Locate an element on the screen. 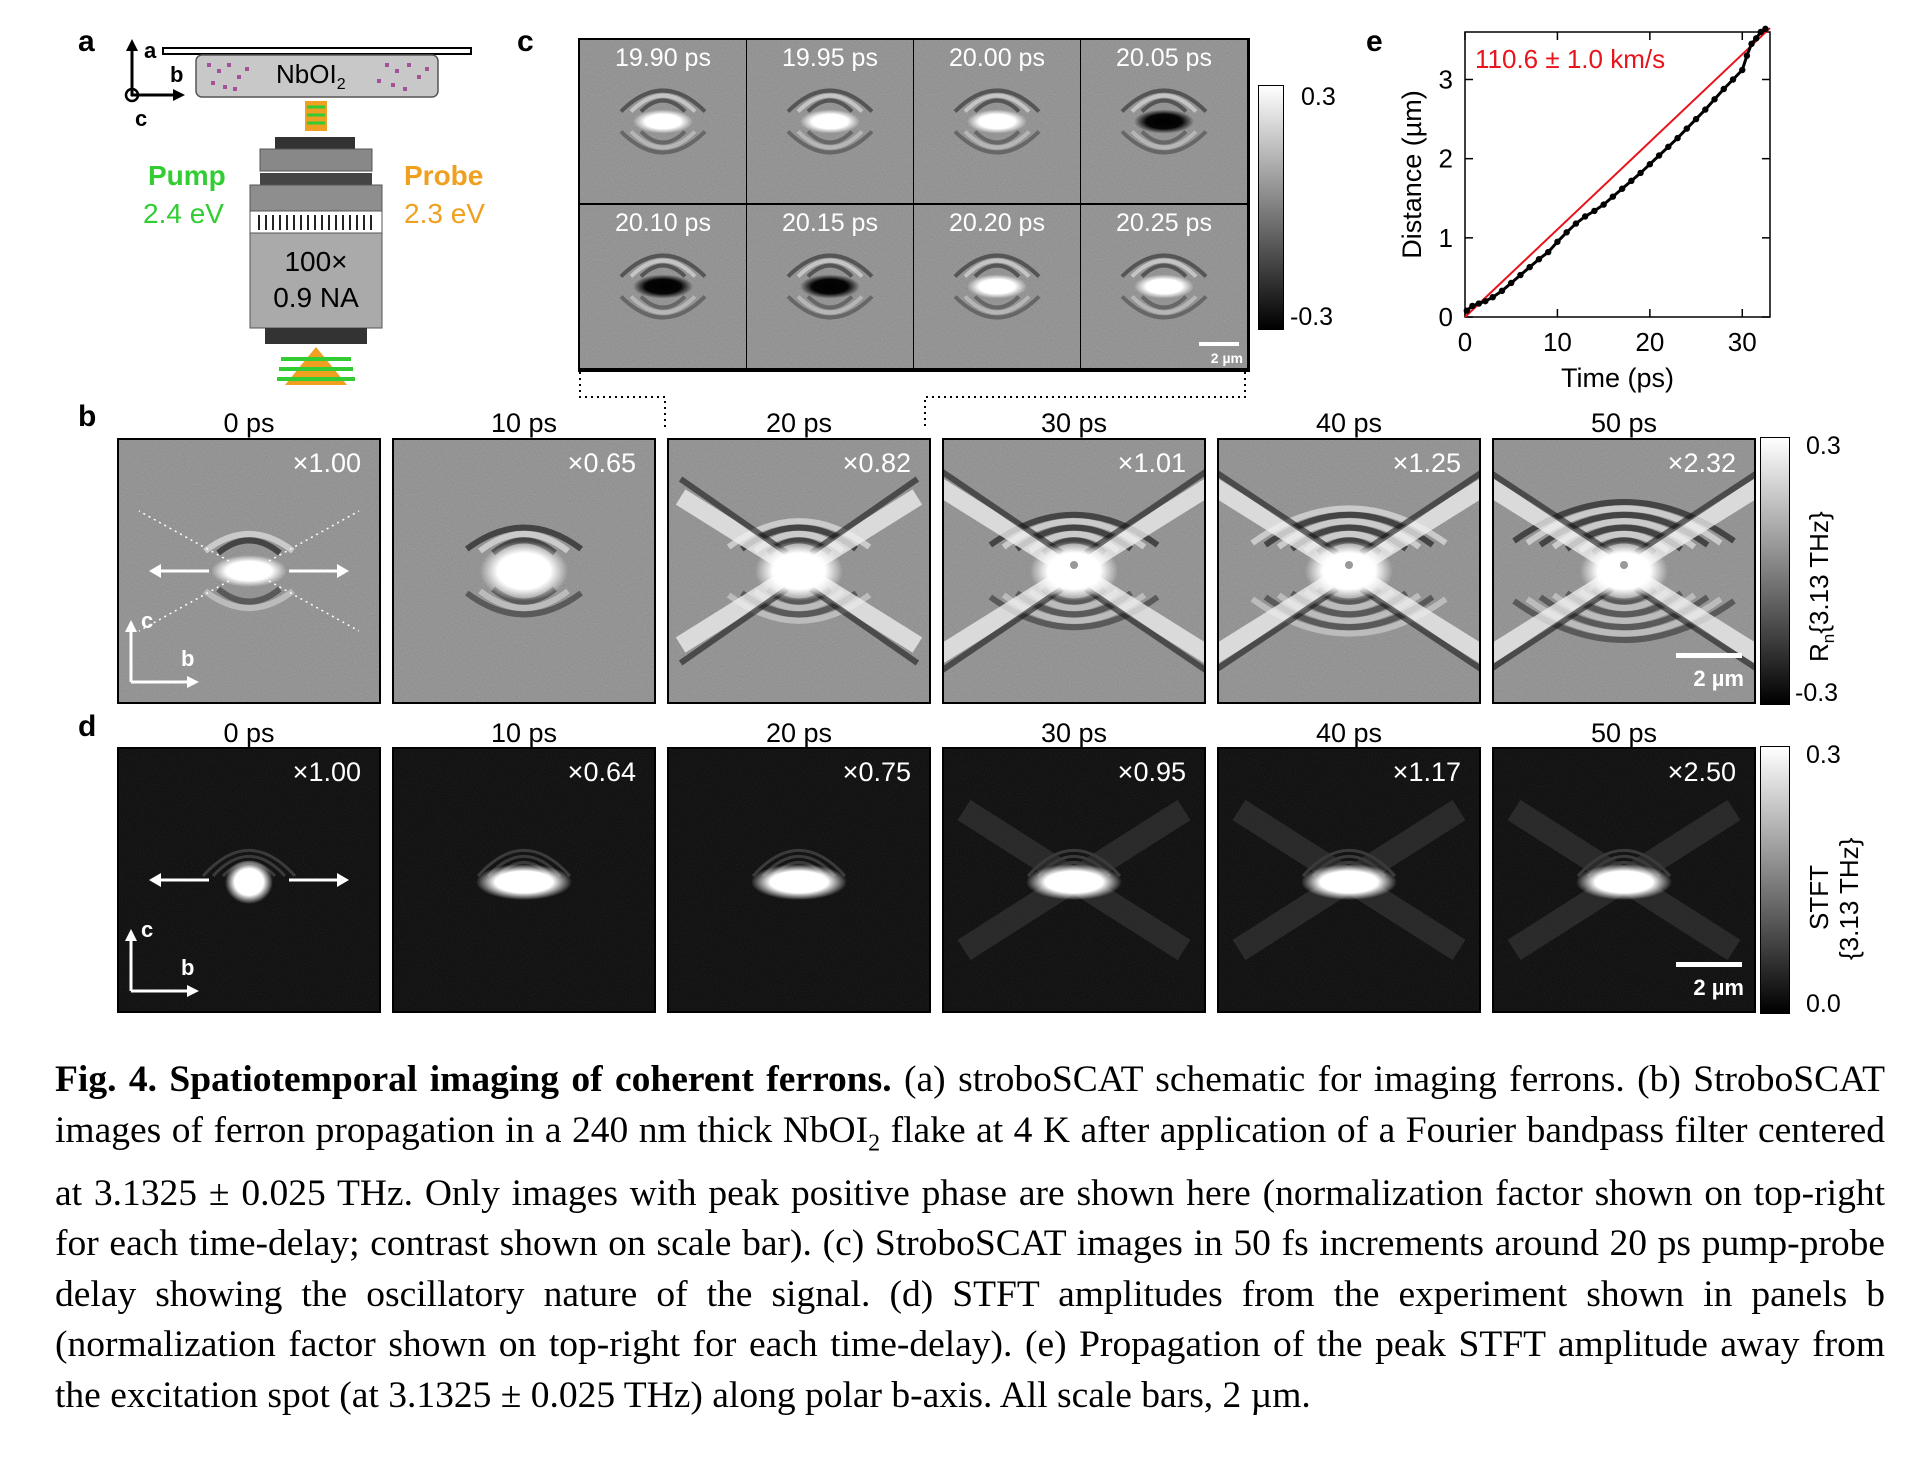 The width and height of the screenshot is (1920, 1479). panel-b-time-label: 0 ps is located at coordinates (249, 423).